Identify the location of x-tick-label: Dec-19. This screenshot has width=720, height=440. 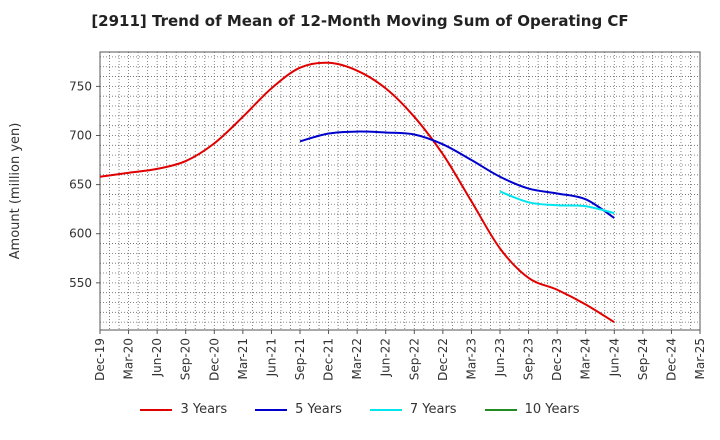
(100, 359).